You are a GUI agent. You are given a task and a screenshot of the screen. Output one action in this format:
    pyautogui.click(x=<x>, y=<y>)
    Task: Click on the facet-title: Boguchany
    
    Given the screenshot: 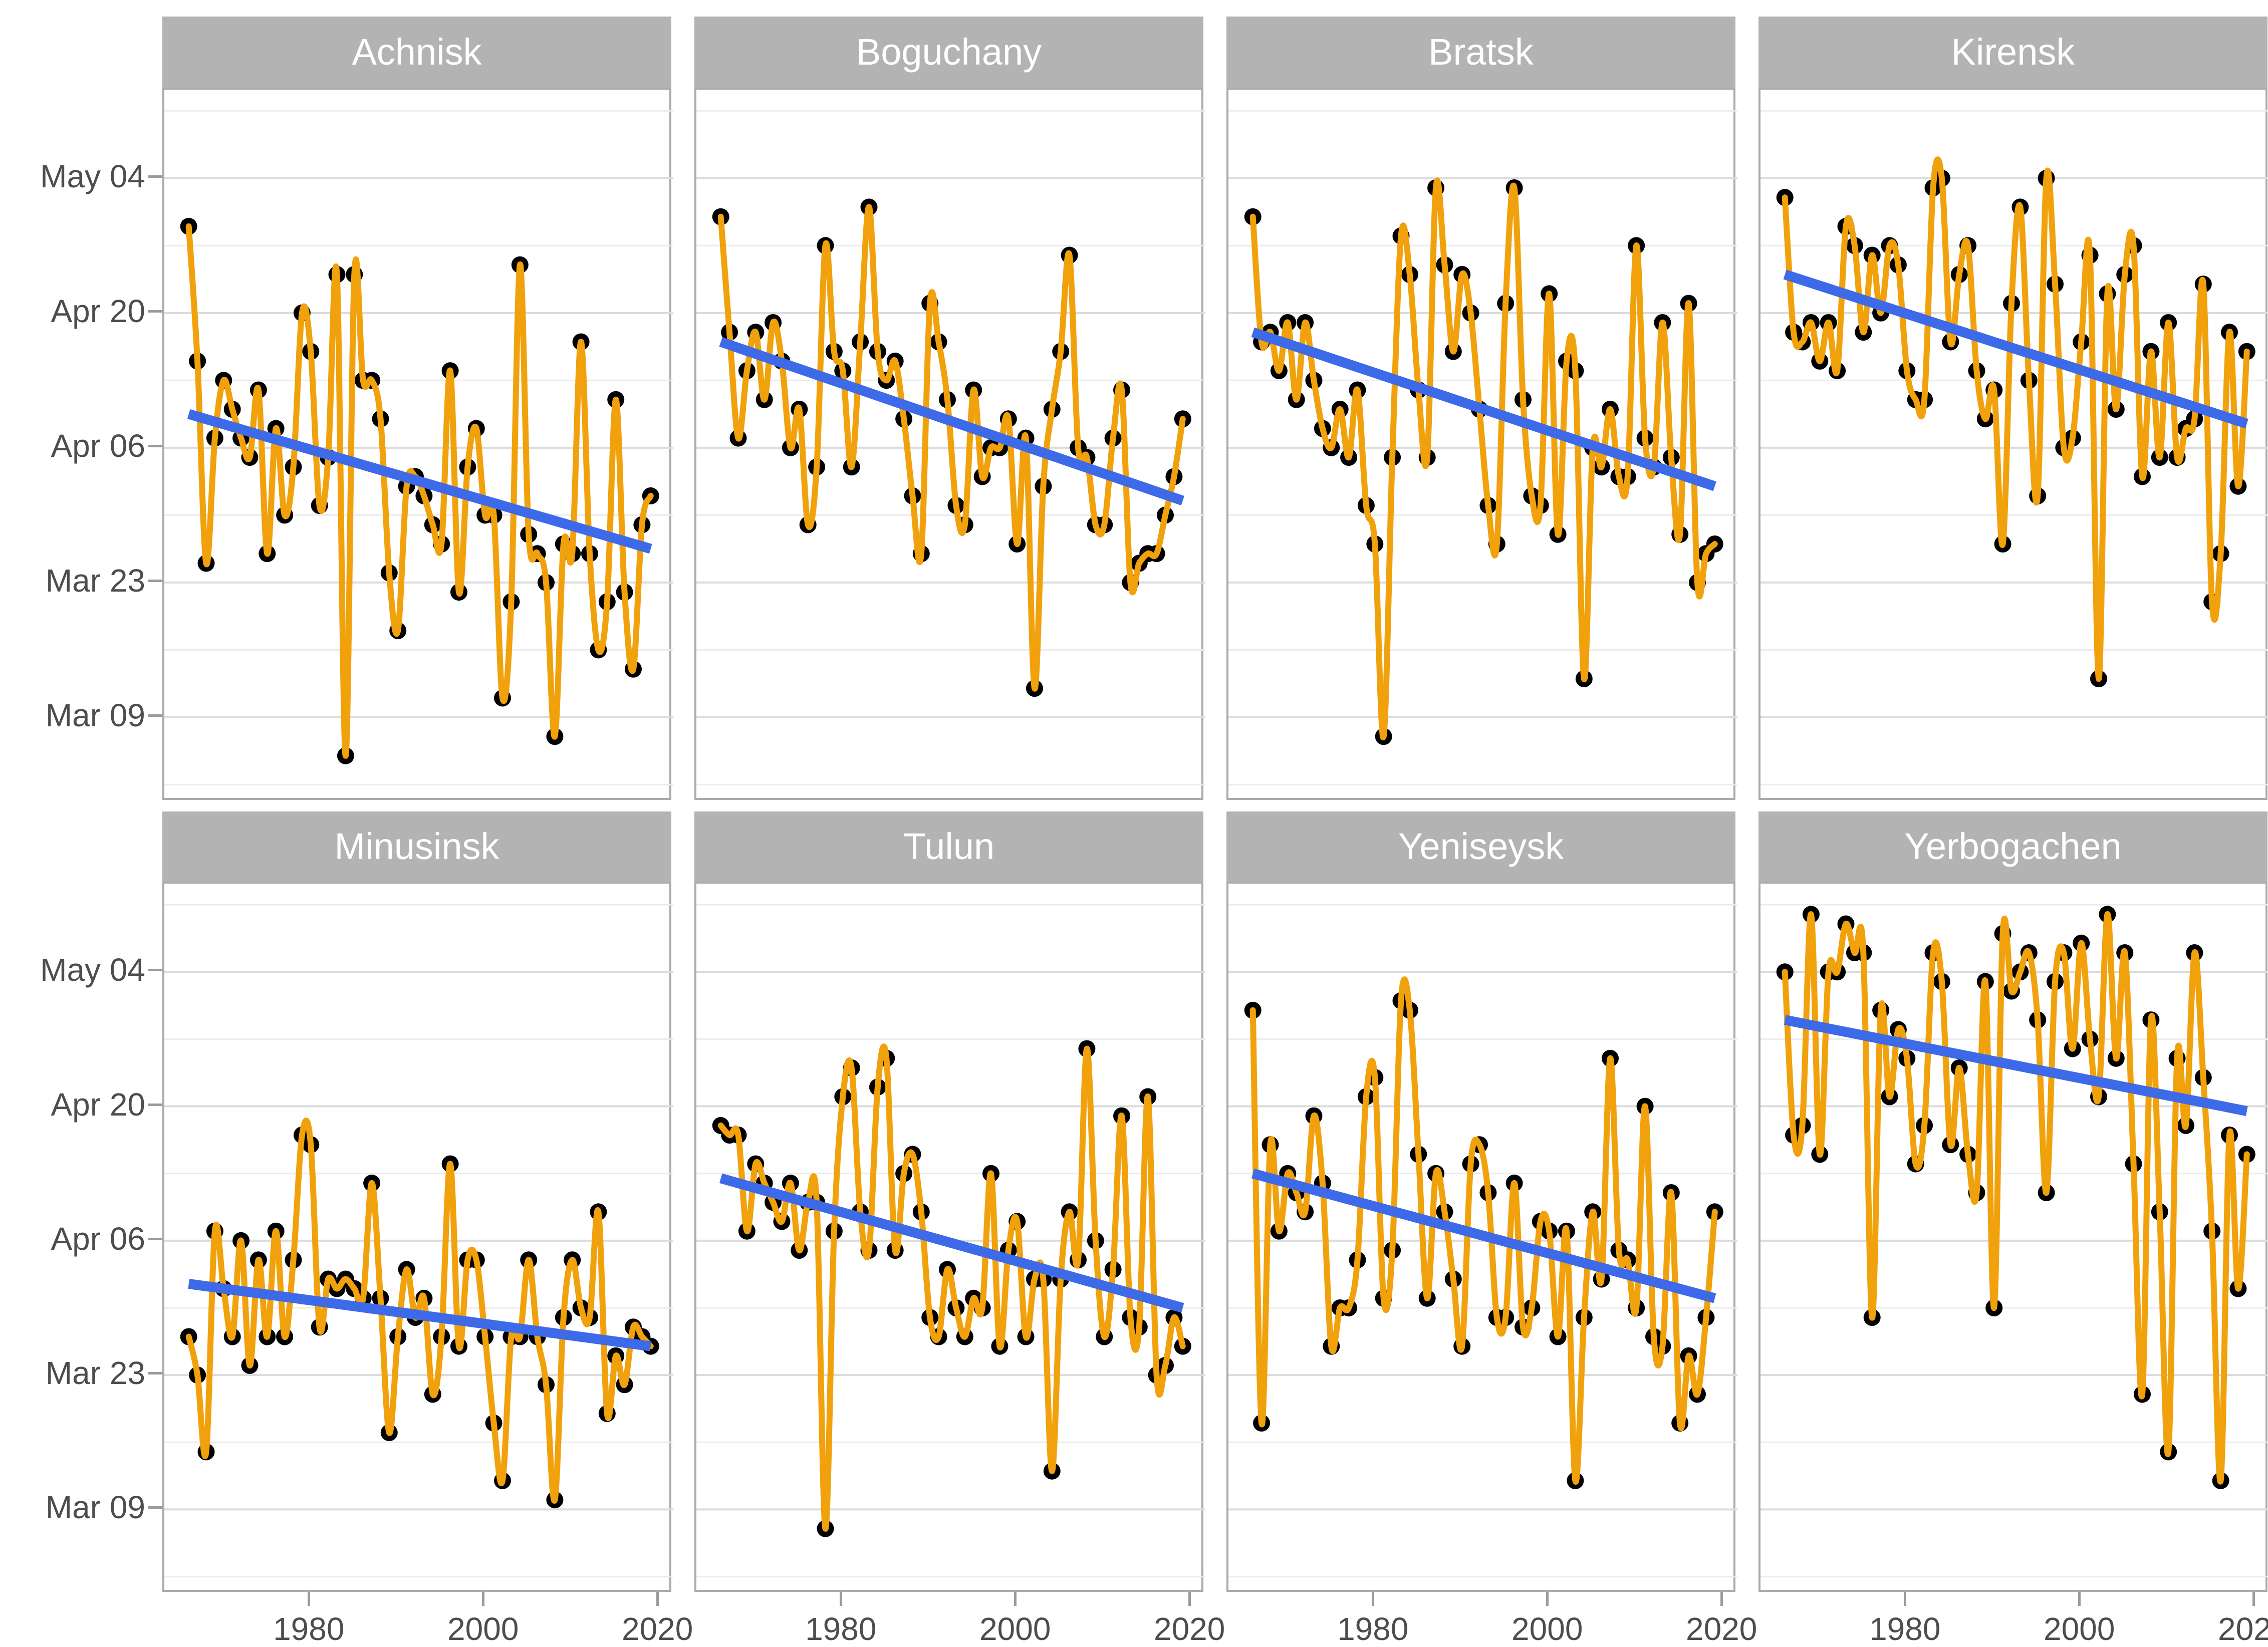 What is the action you would take?
    pyautogui.click(x=949, y=52)
    